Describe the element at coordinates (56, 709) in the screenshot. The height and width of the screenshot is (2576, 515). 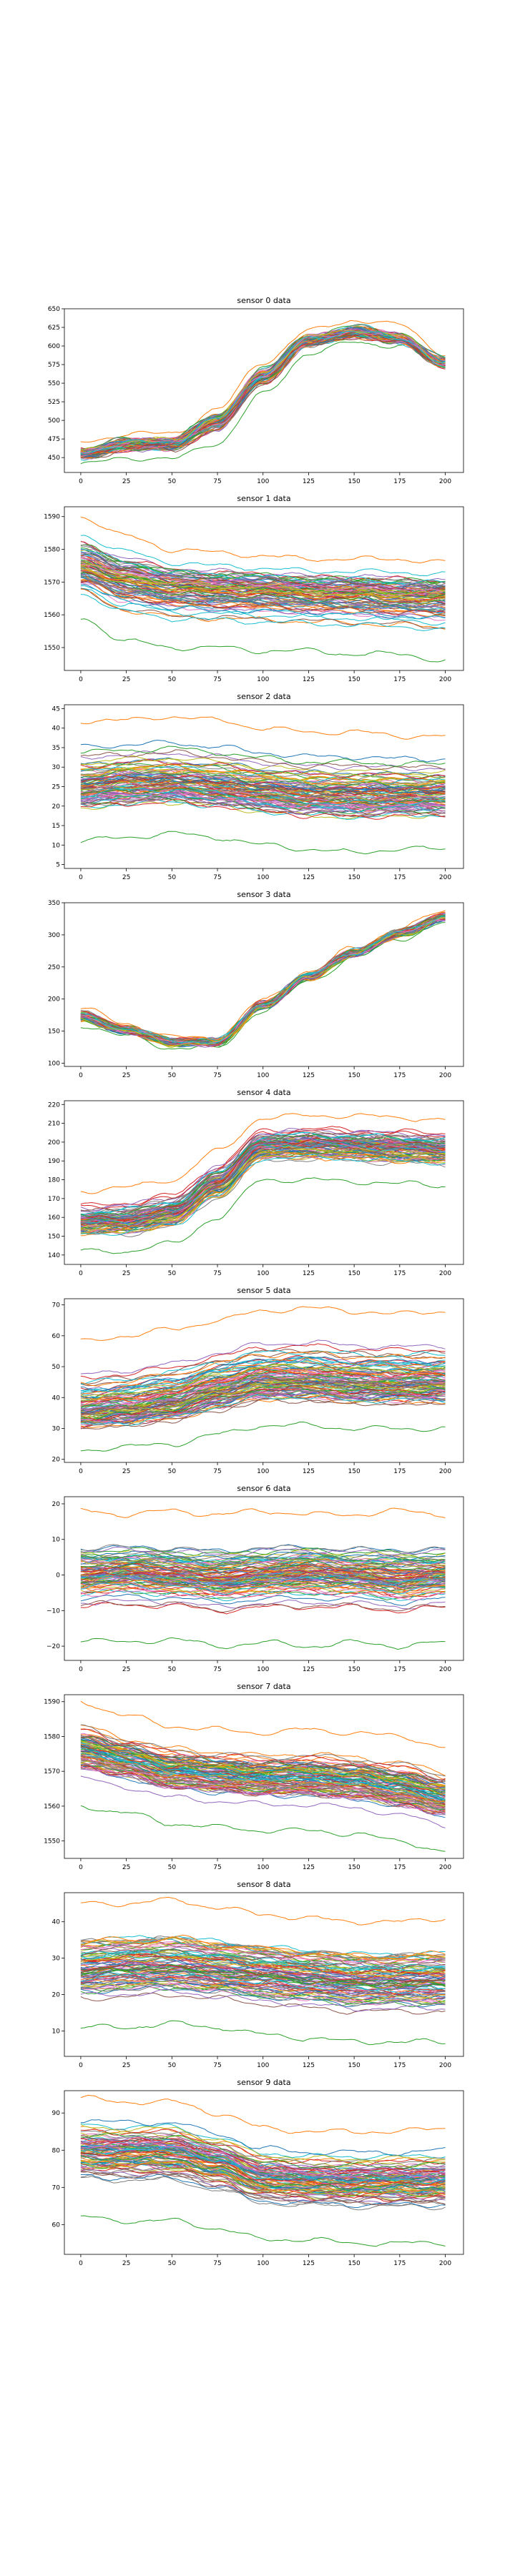
I see `y-tick-label: 45` at that location.